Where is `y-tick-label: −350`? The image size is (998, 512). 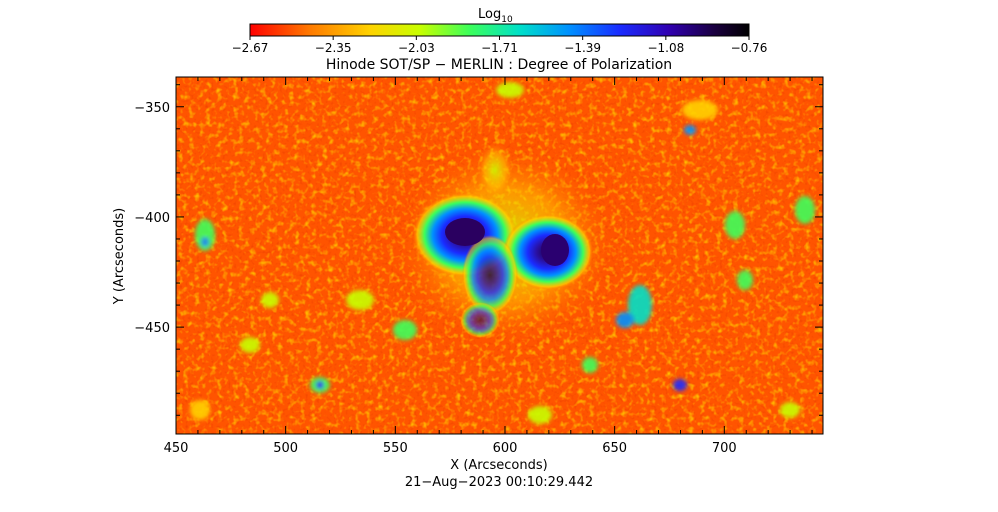 y-tick-label: −350 is located at coordinates (152, 108).